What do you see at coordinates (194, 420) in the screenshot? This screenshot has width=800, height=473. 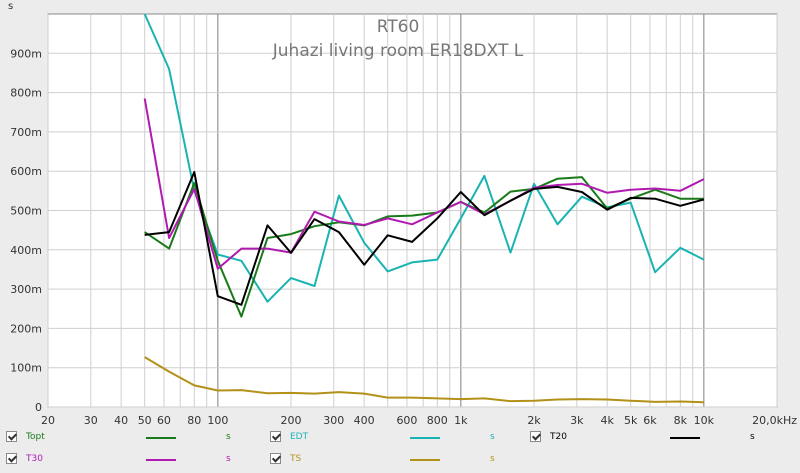 I see `x-tick-label: 80` at bounding box center [194, 420].